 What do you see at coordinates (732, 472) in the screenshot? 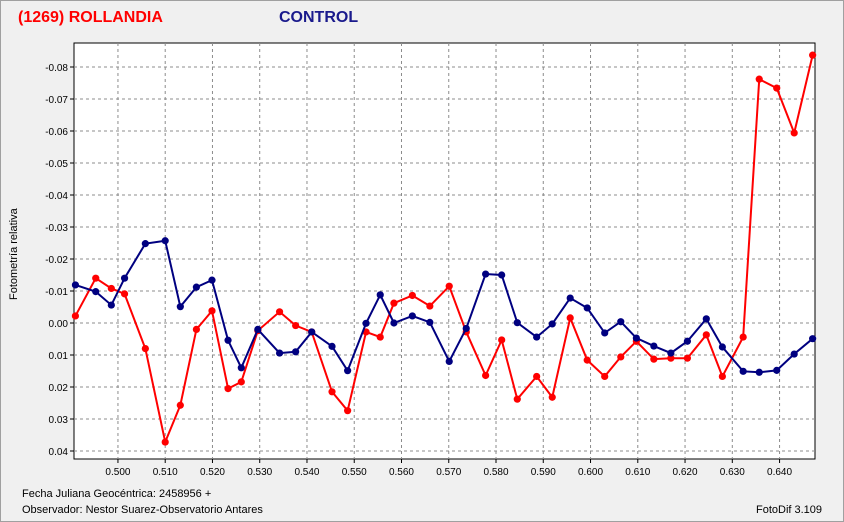
I see `x-tick-label: 0.630` at bounding box center [732, 472].